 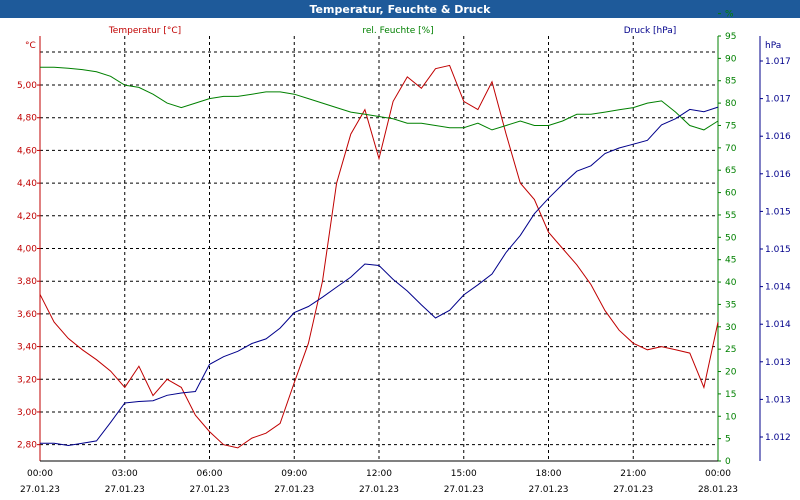 I want to click on temperature-tick-label: 3,60, so click(x=27, y=315).